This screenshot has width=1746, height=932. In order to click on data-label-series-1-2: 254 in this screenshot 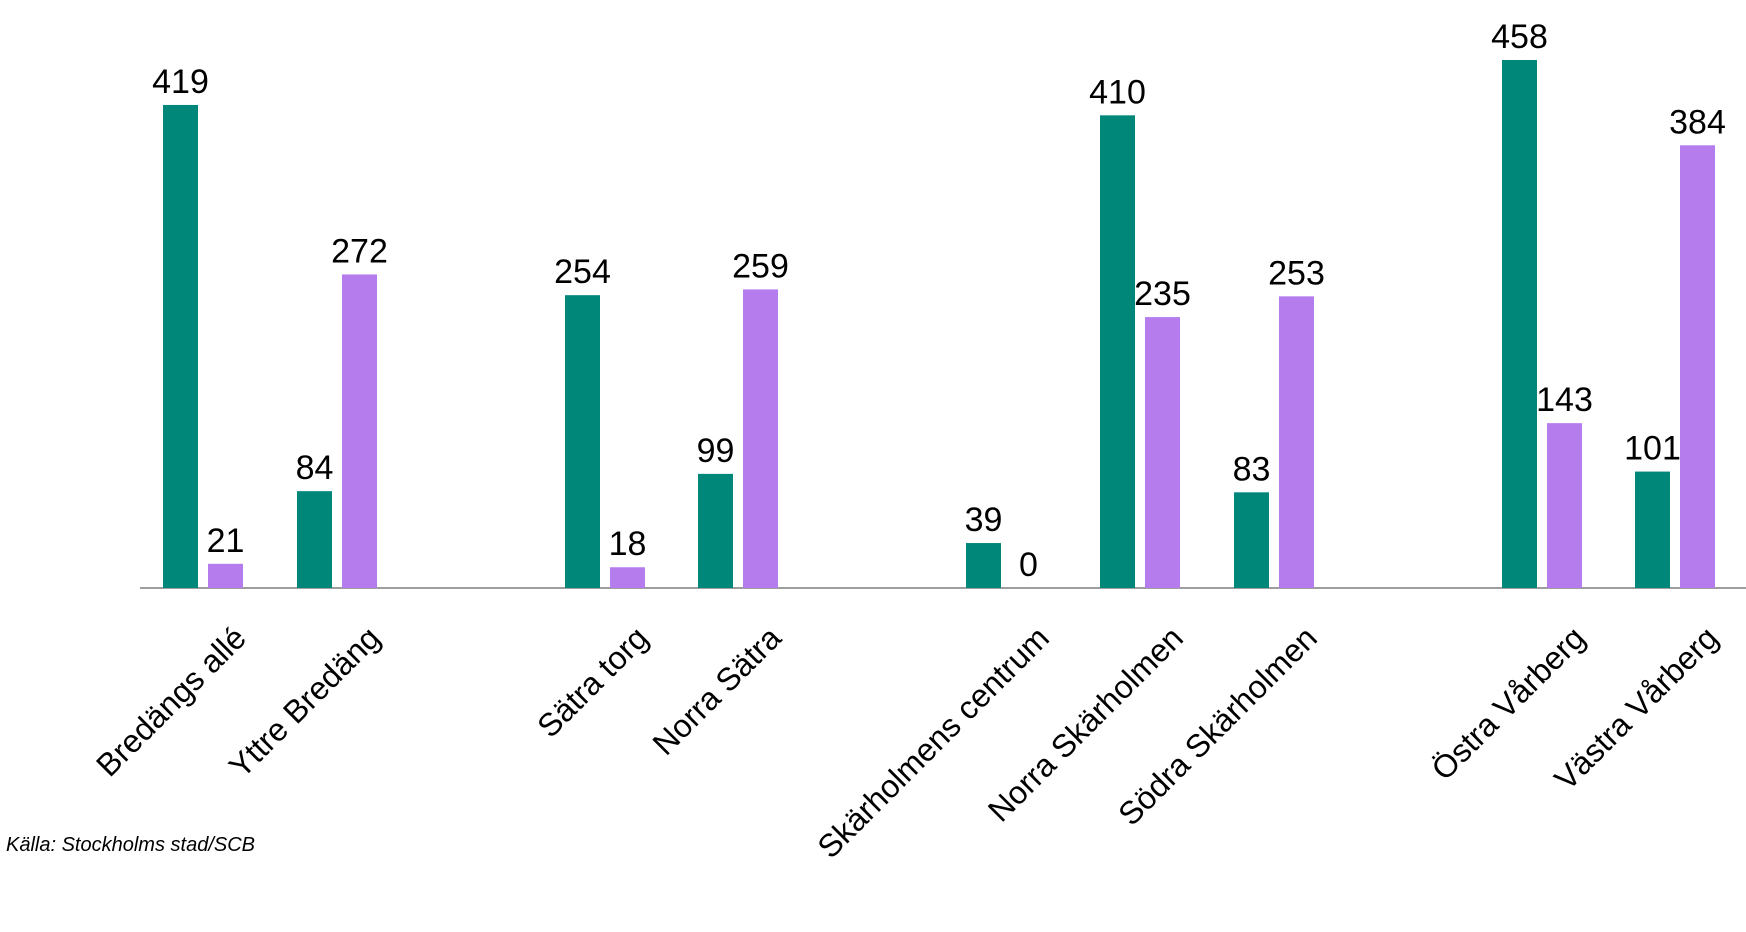, I will do `click(582, 272)`.